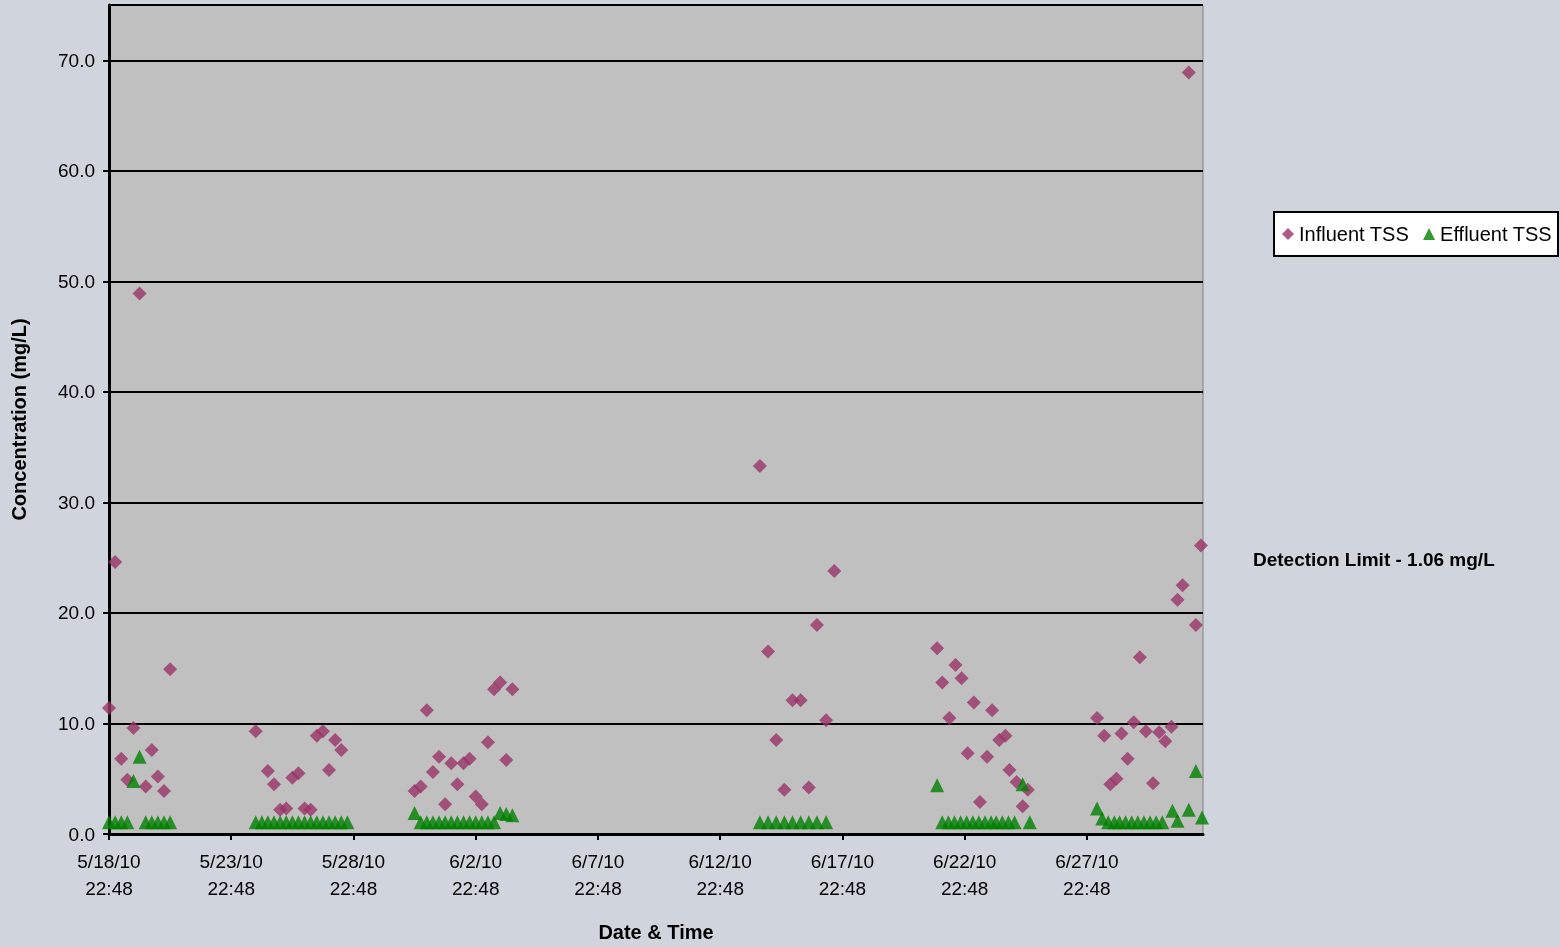 Image resolution: width=1560 pixels, height=947 pixels. I want to click on y-tick-label: 0.0, so click(81, 834).